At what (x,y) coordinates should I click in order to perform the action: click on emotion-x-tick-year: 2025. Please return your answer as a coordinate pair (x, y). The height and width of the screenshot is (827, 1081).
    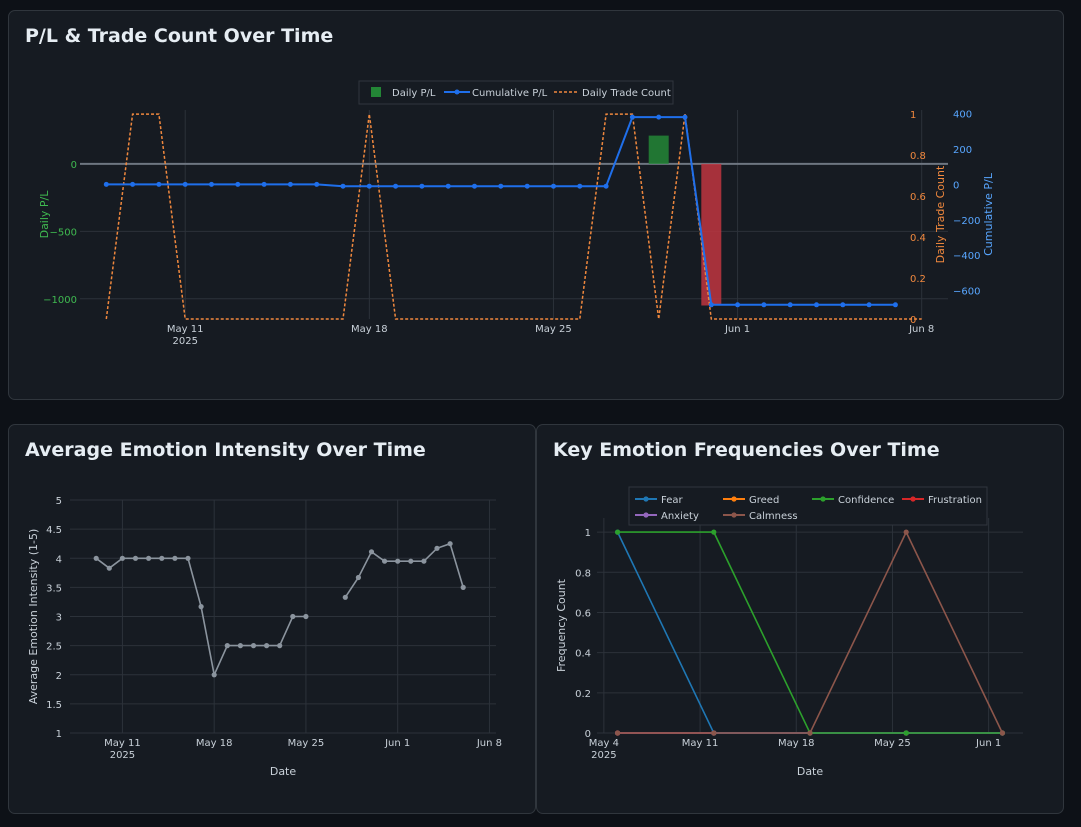
    Looking at the image, I should click on (122, 755).